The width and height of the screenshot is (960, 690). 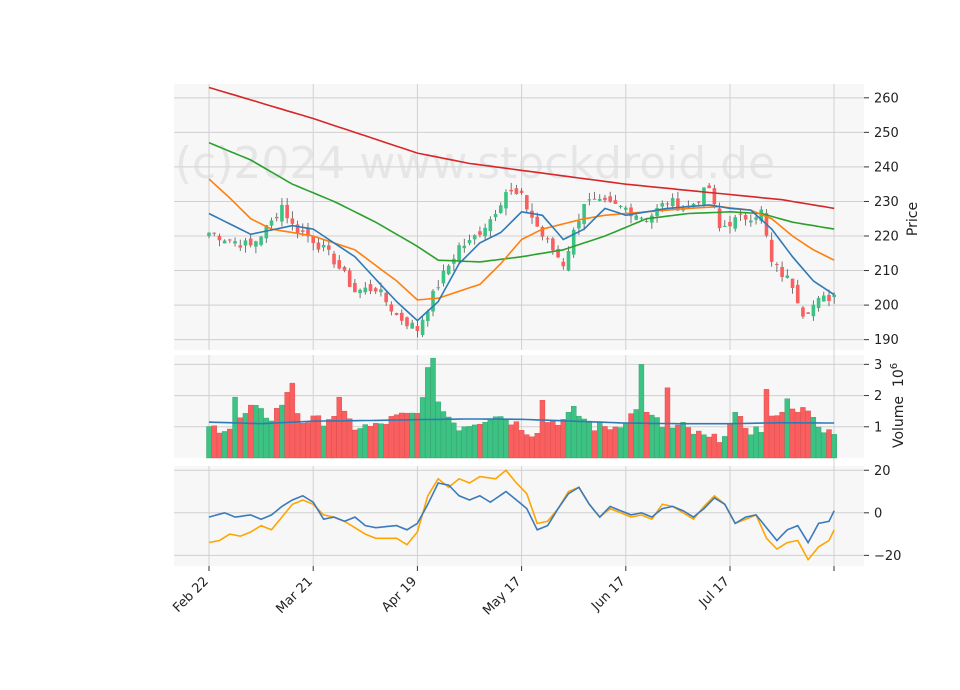 I want to click on volume-average-line, so click(x=521, y=421).